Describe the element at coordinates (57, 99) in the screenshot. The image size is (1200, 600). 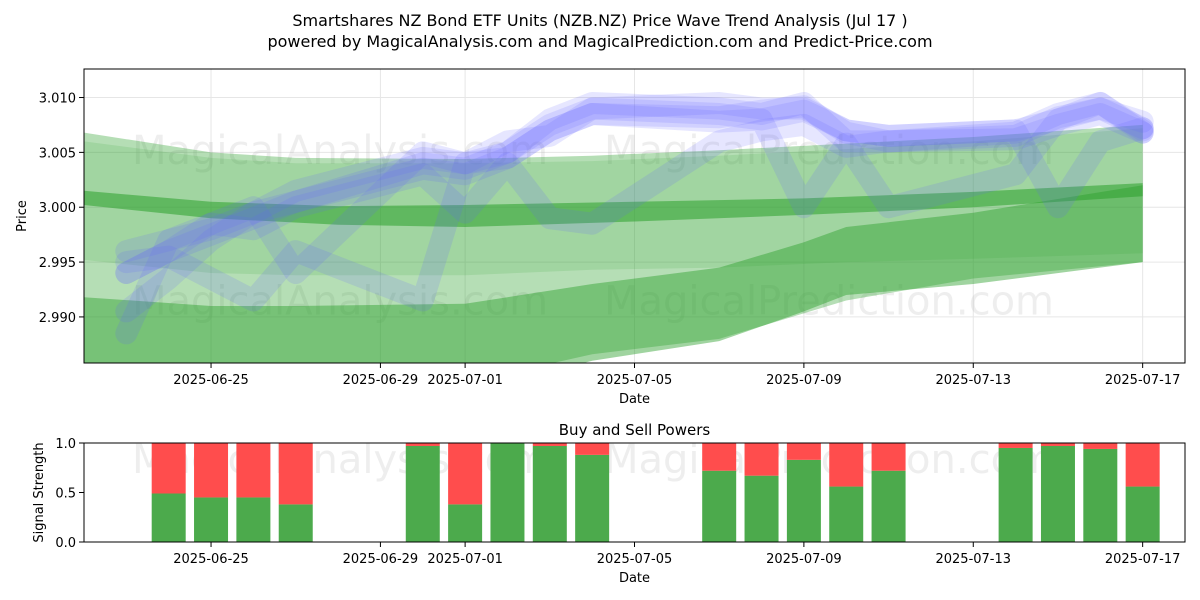
I see `y-tick-label: 3.010` at that location.